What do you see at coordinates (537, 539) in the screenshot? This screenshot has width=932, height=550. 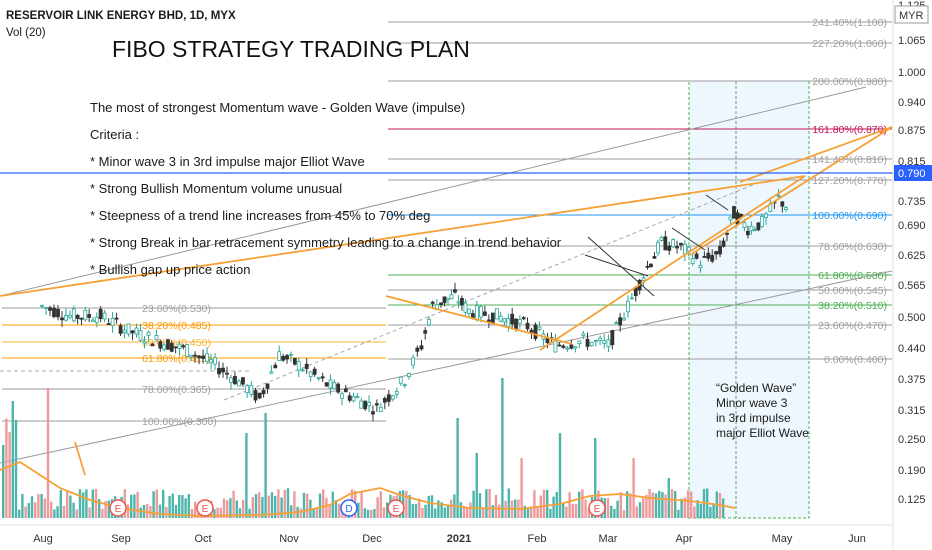 I see `time-tick-label: Feb` at bounding box center [537, 539].